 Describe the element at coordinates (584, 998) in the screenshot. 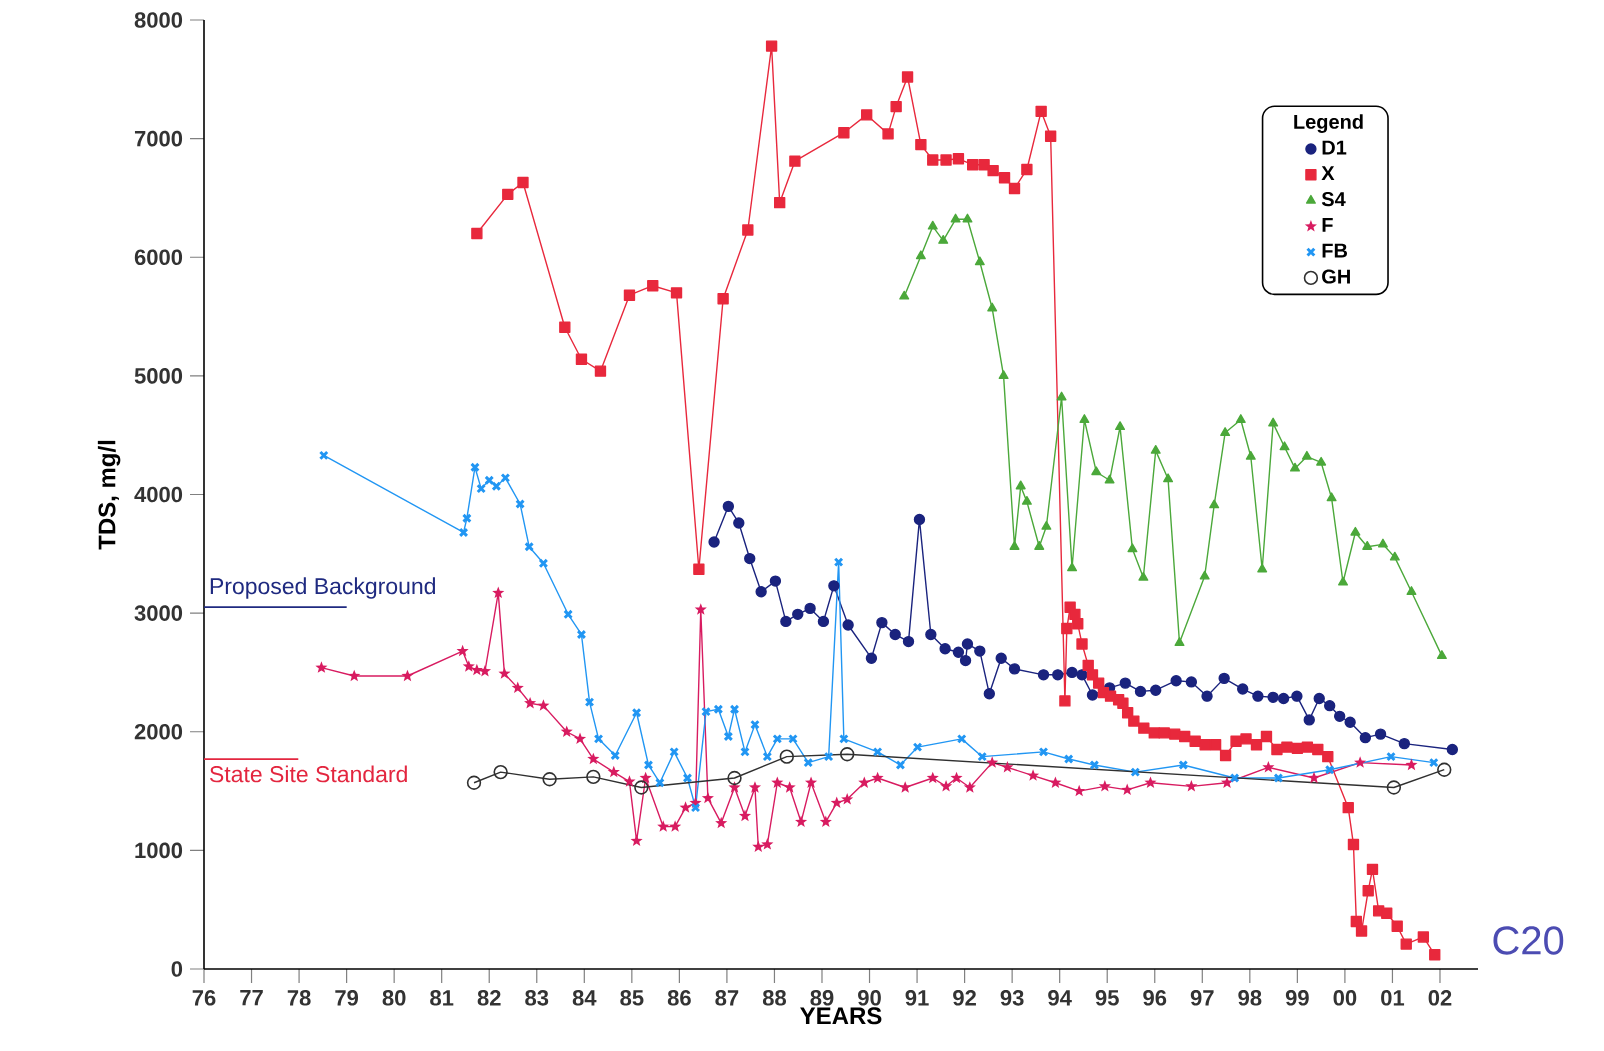

I see `x-tick-label: 84` at that location.